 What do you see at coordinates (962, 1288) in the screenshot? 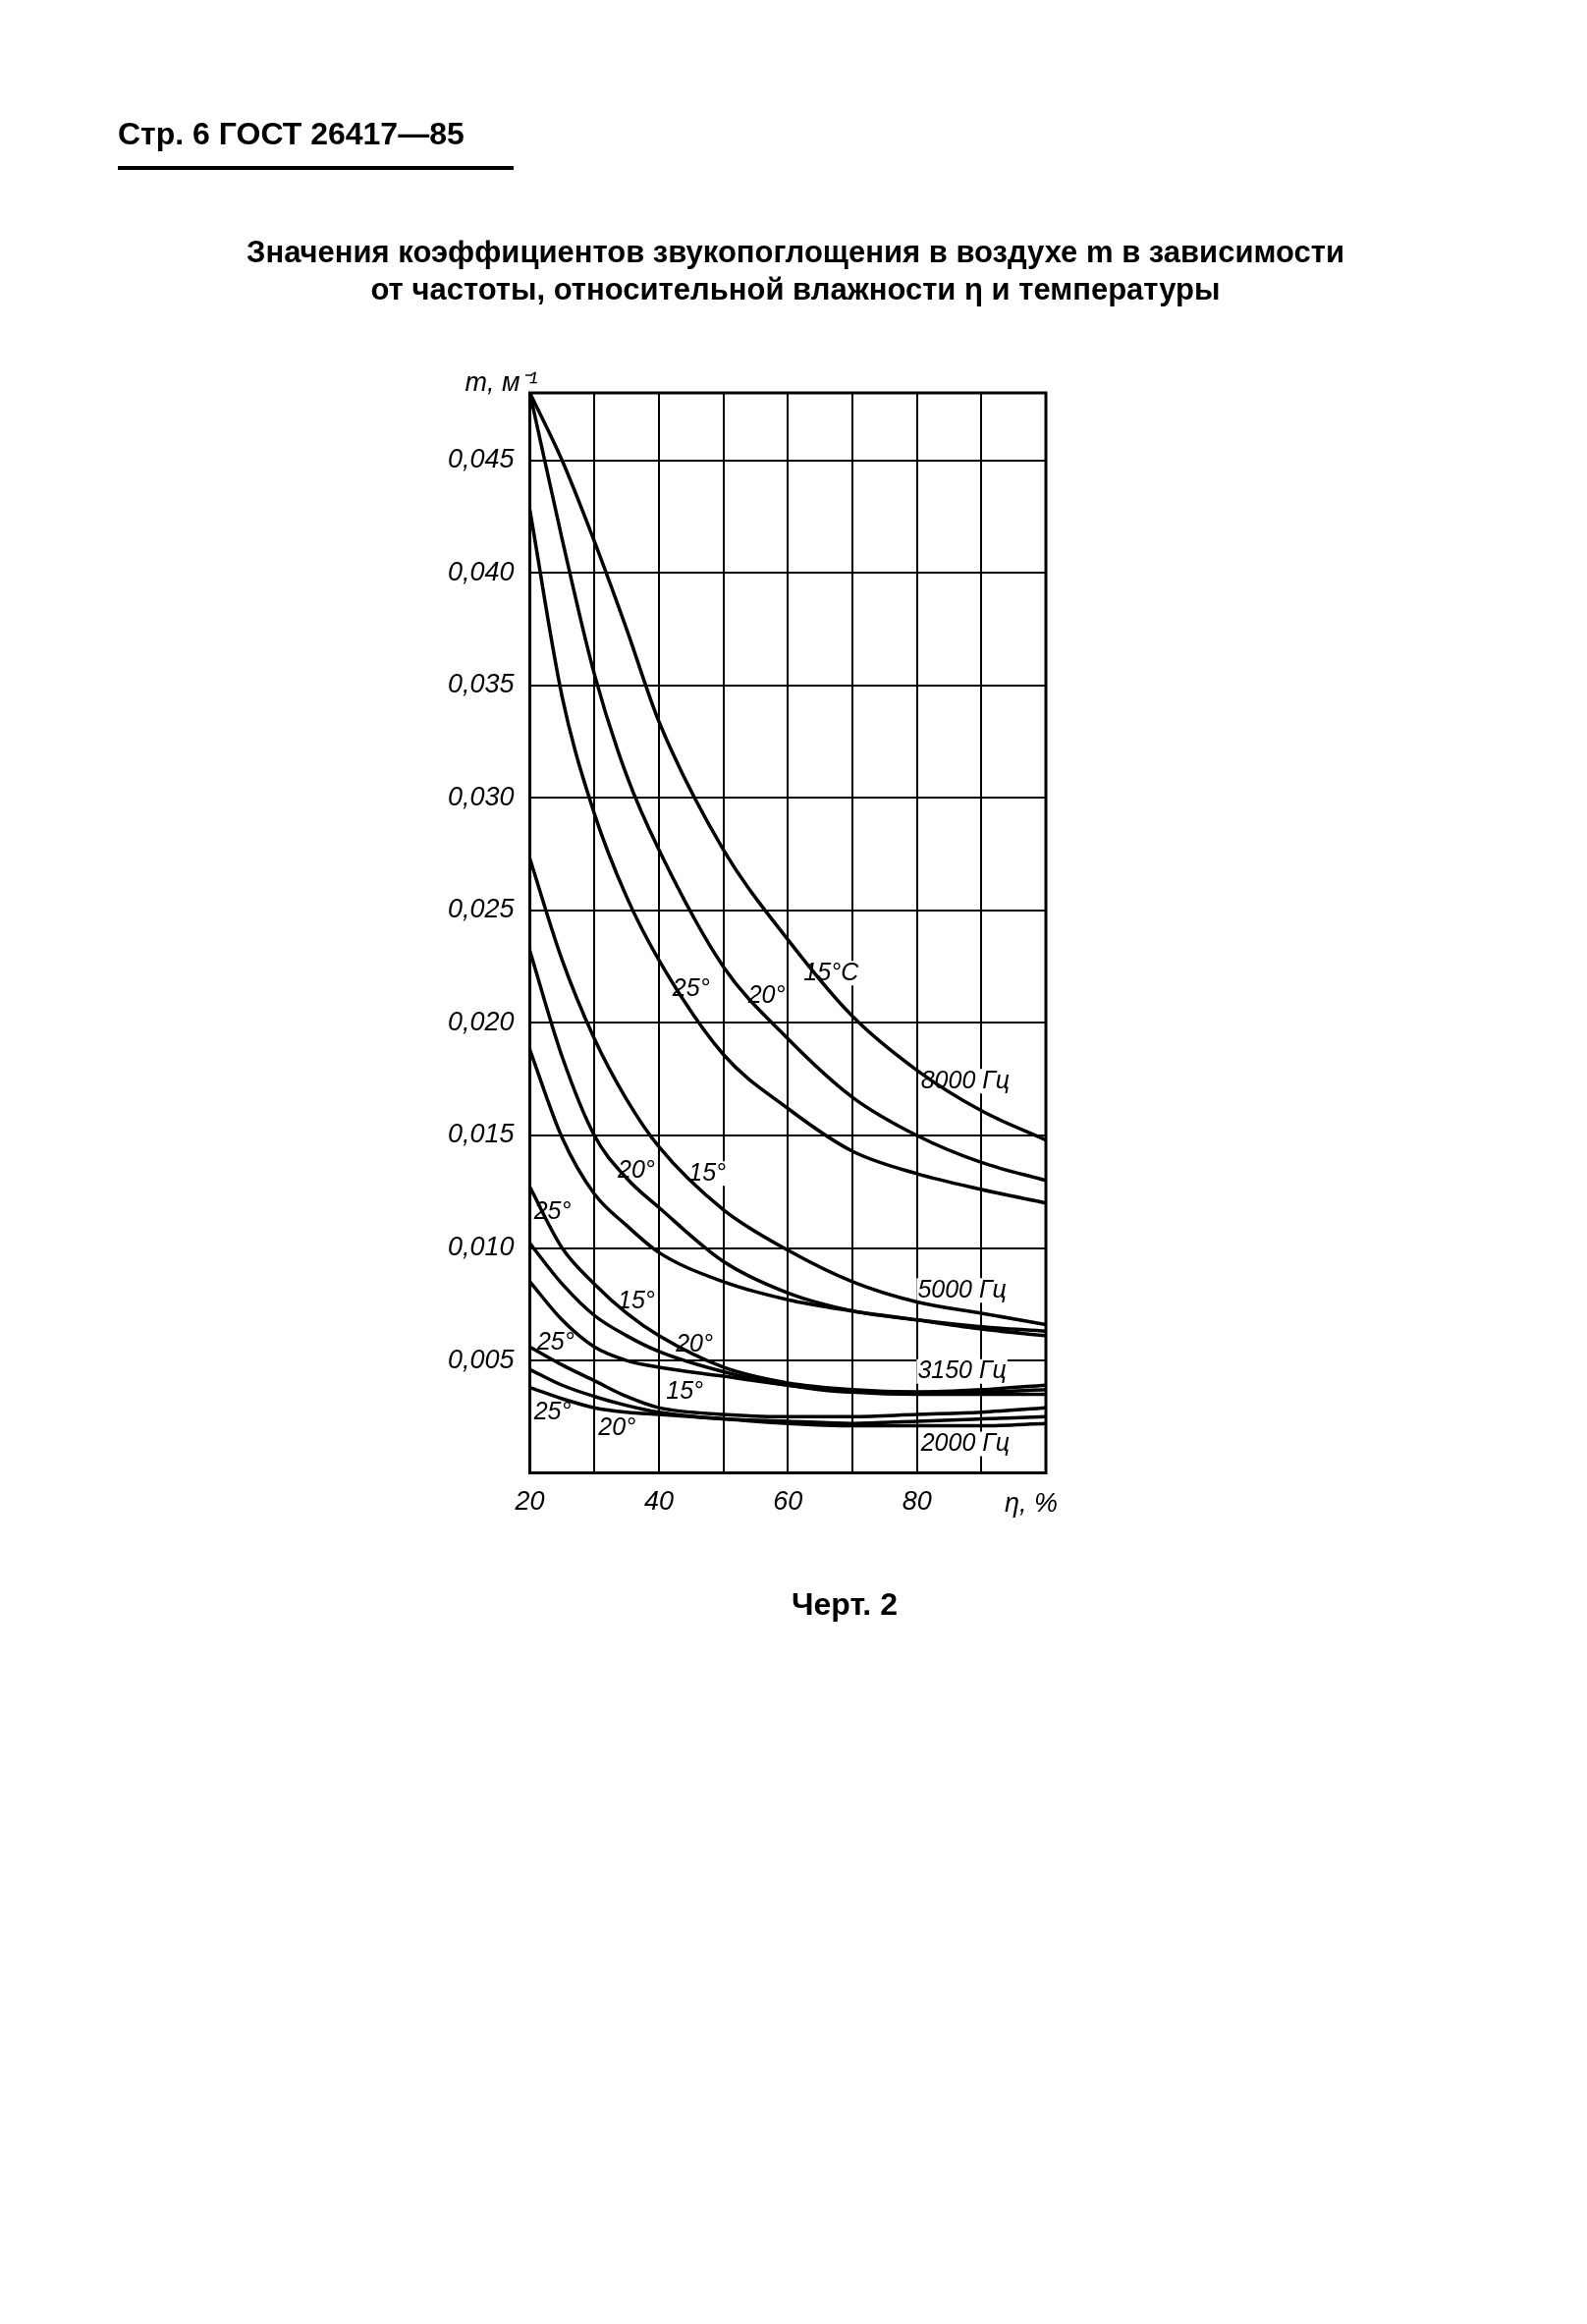
I see `annotation: 5000 Гц` at bounding box center [962, 1288].